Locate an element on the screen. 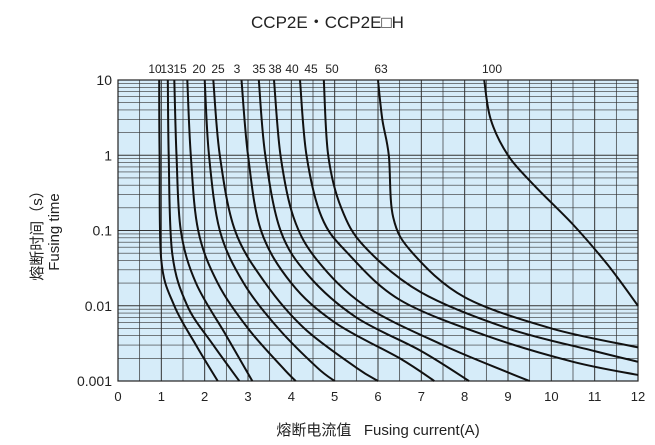 The image size is (655, 445). chart-title: CCP2E・CCP2E□H is located at coordinates (327, 22).